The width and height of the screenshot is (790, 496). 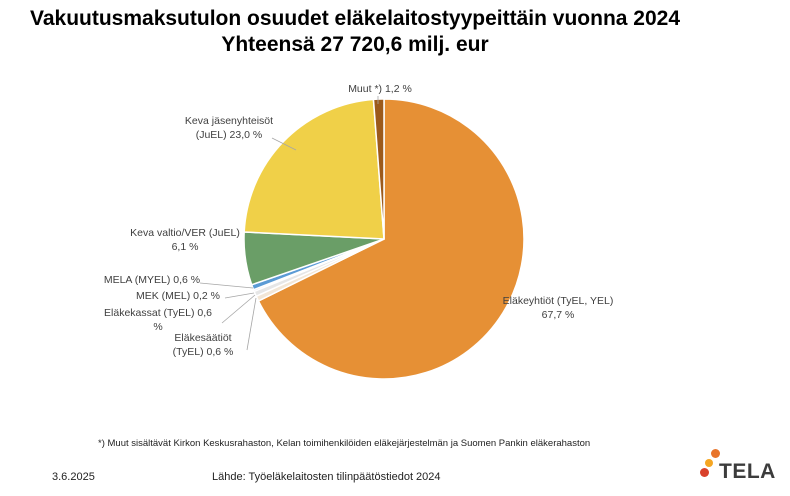 I want to click on logo-dot-bottom, so click(x=704, y=472).